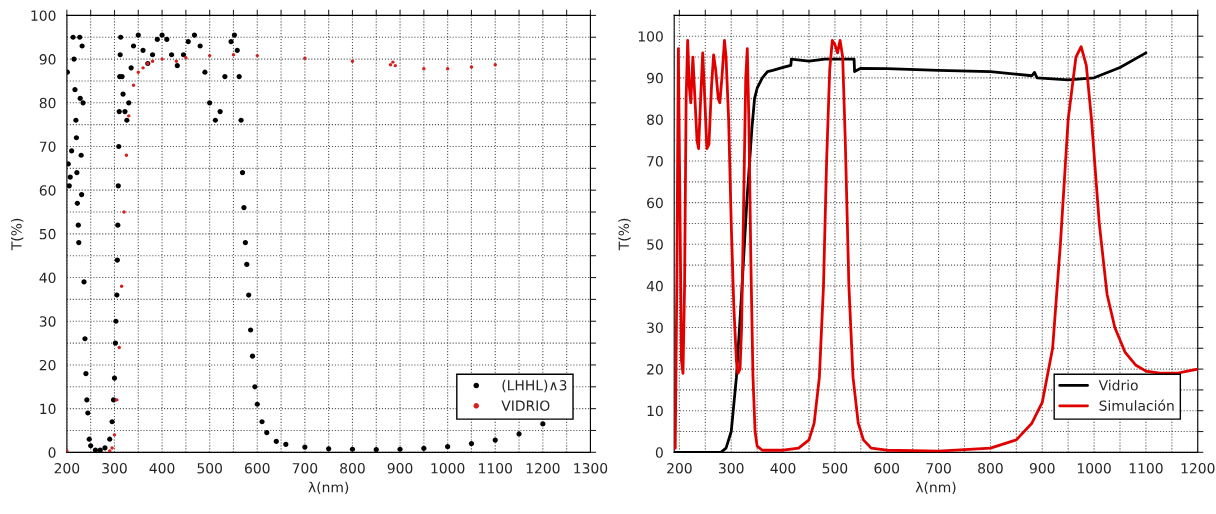 The width and height of the screenshot is (1216, 514). I want to click on legend-label: VIDRIO, so click(525, 405).